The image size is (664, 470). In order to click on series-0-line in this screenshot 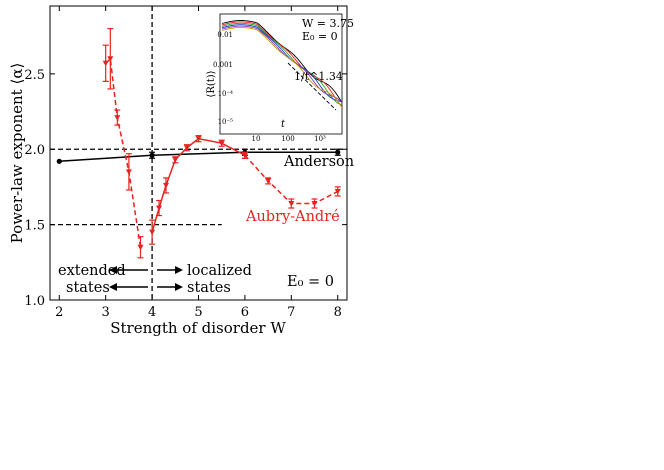, I will do `click(198, 157)`.